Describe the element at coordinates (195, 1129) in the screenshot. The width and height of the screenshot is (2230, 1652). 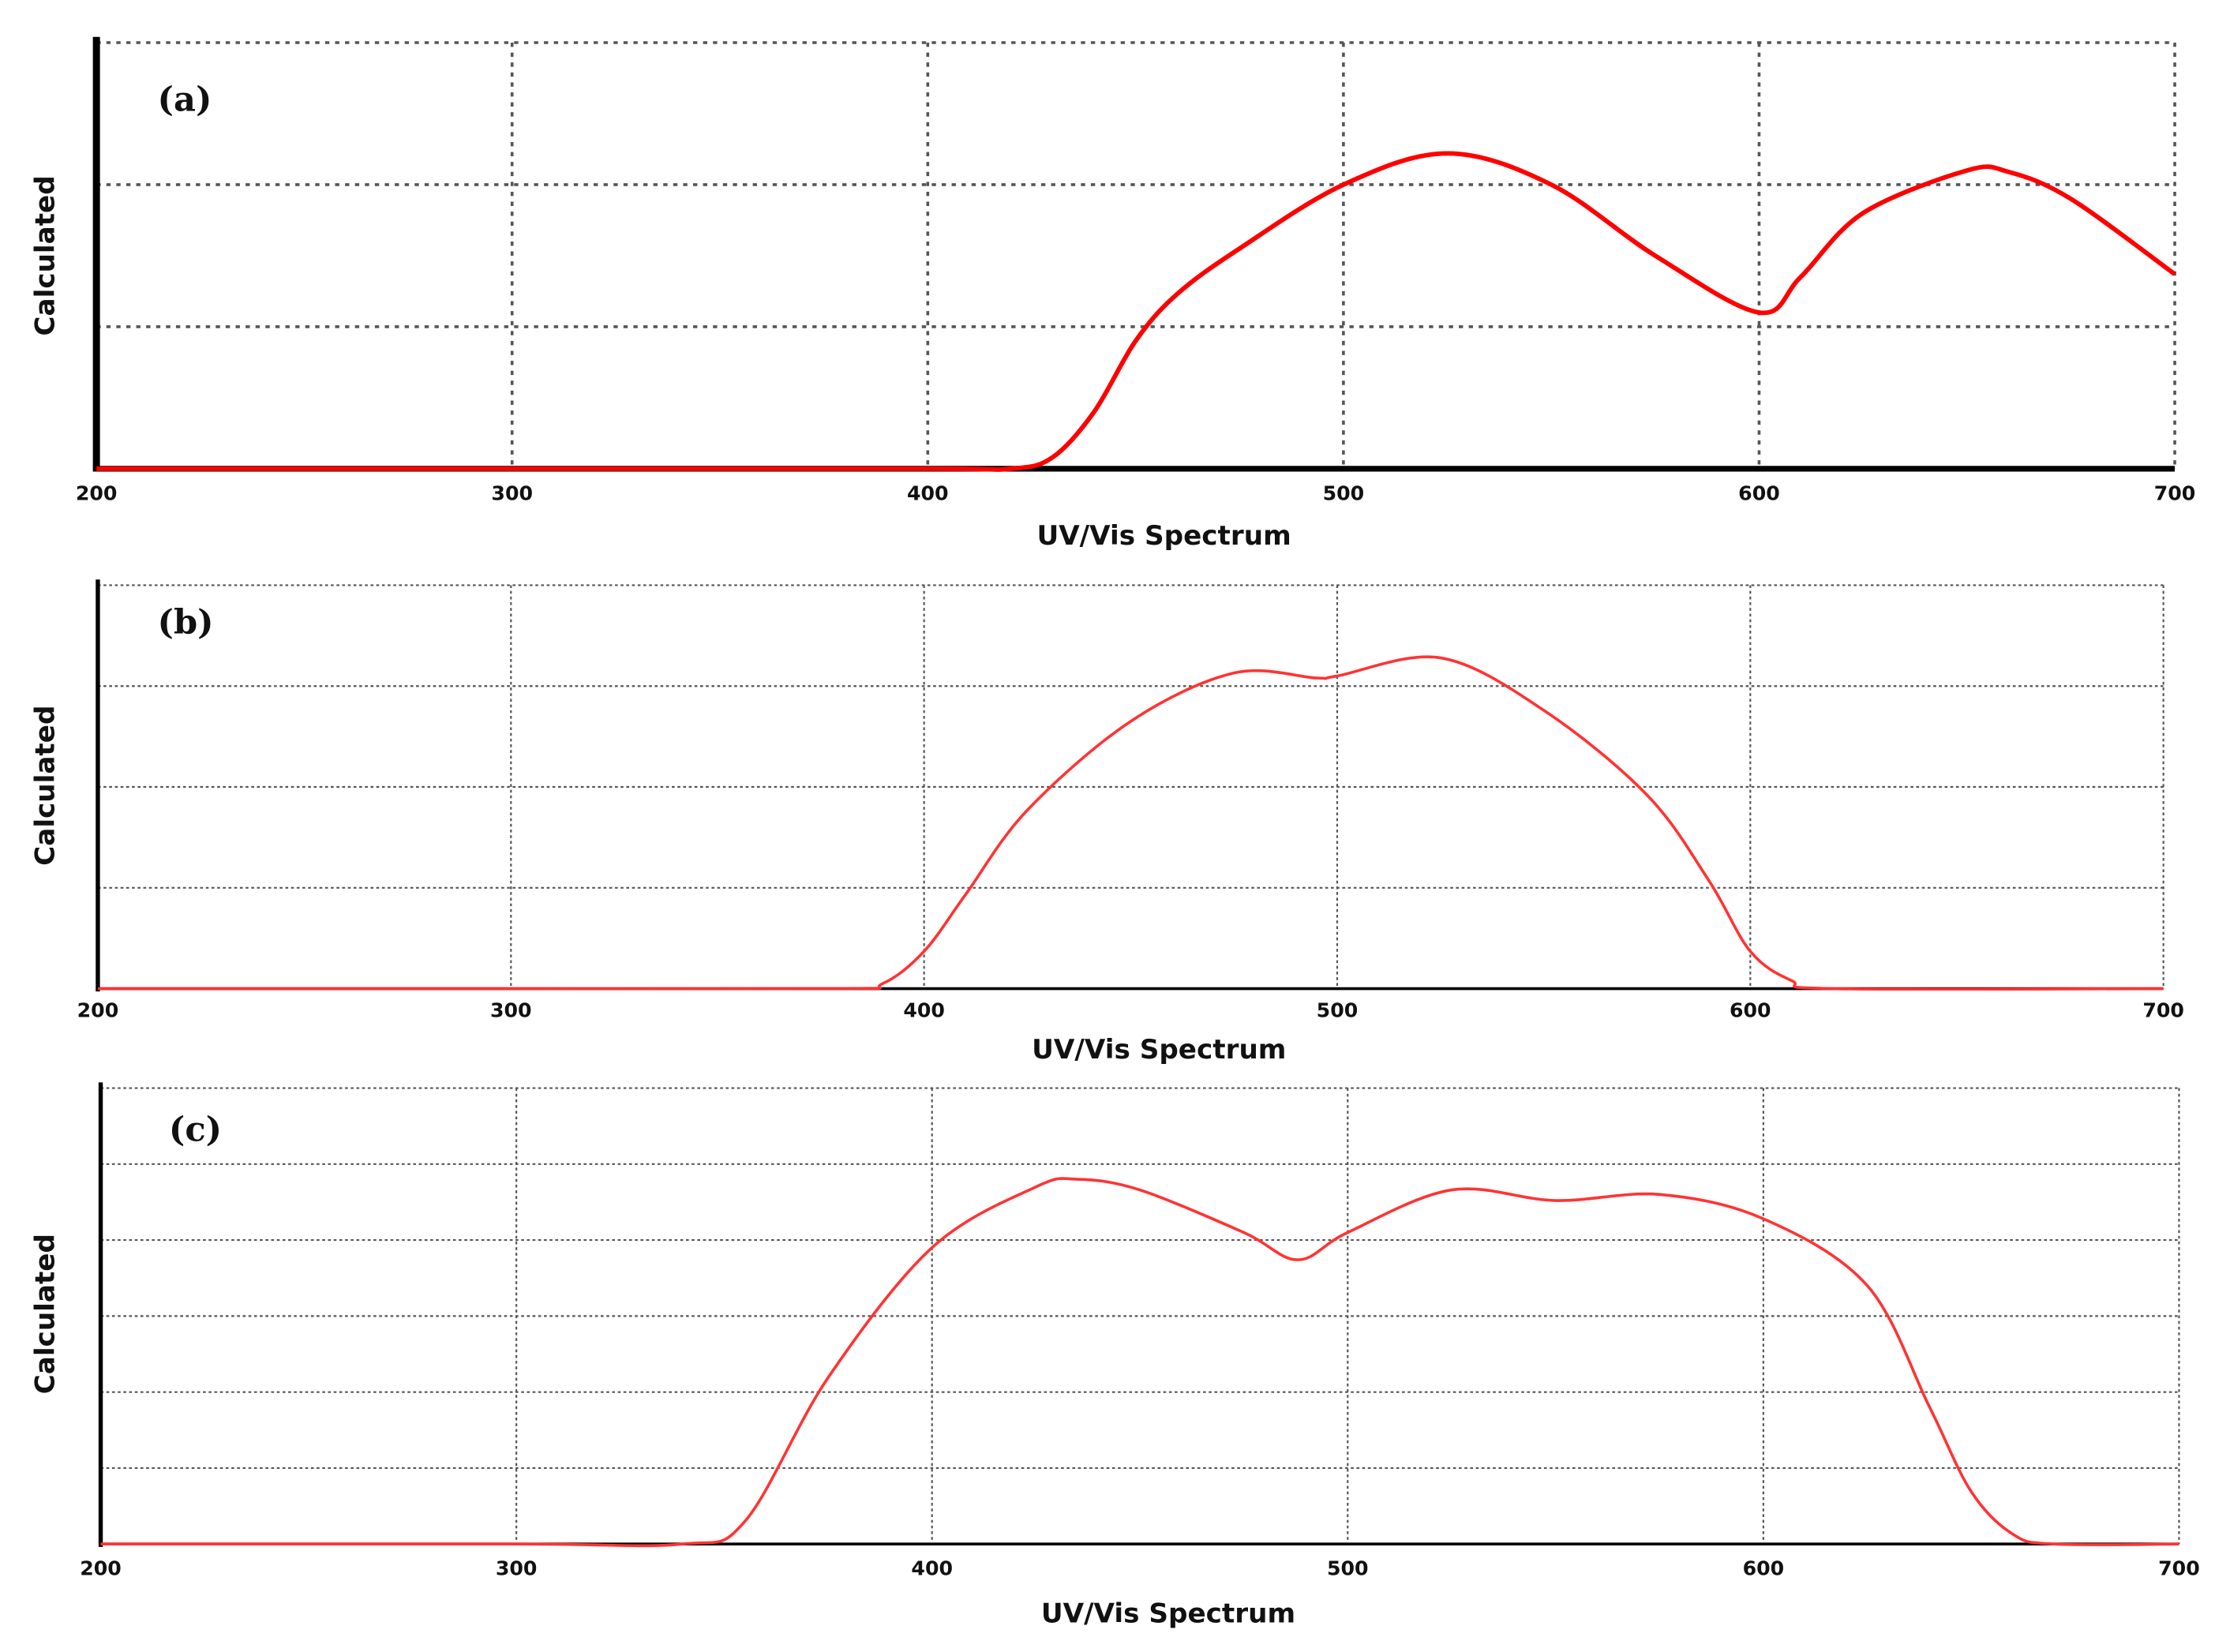
I see `panel-label: (c)` at that location.